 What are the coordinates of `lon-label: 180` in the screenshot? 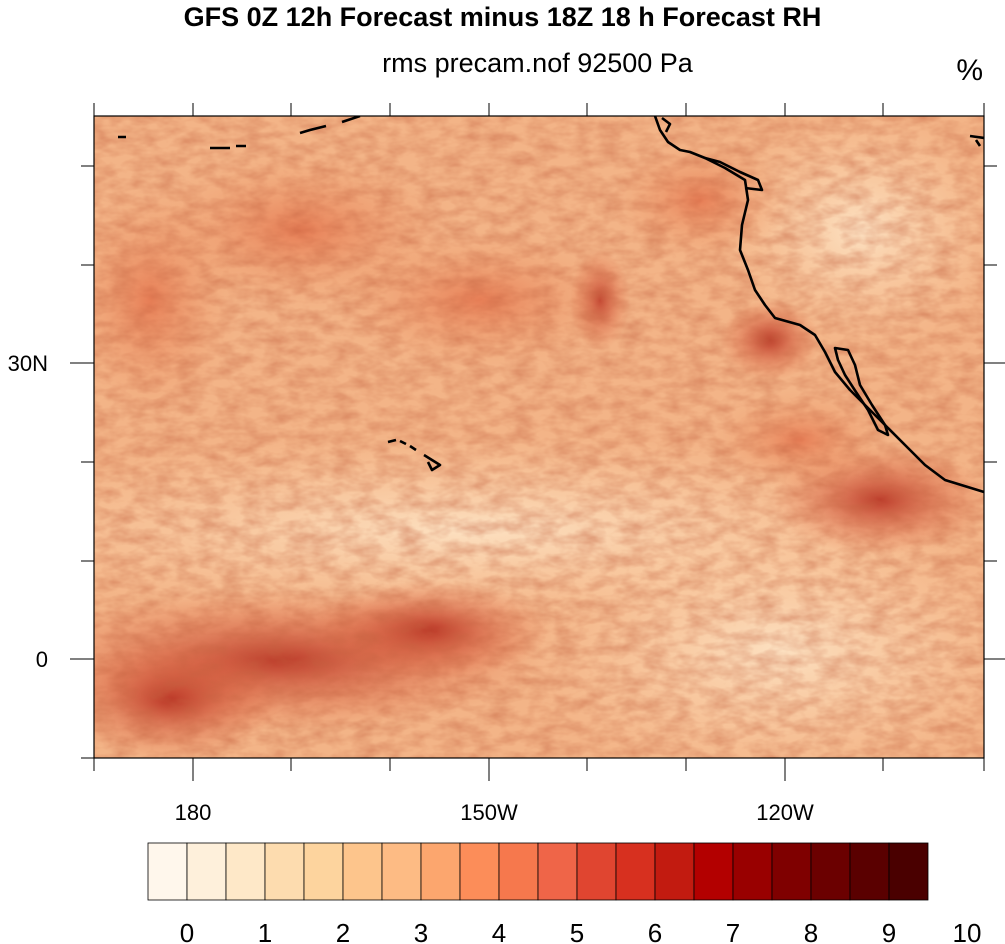 It's located at (193, 812).